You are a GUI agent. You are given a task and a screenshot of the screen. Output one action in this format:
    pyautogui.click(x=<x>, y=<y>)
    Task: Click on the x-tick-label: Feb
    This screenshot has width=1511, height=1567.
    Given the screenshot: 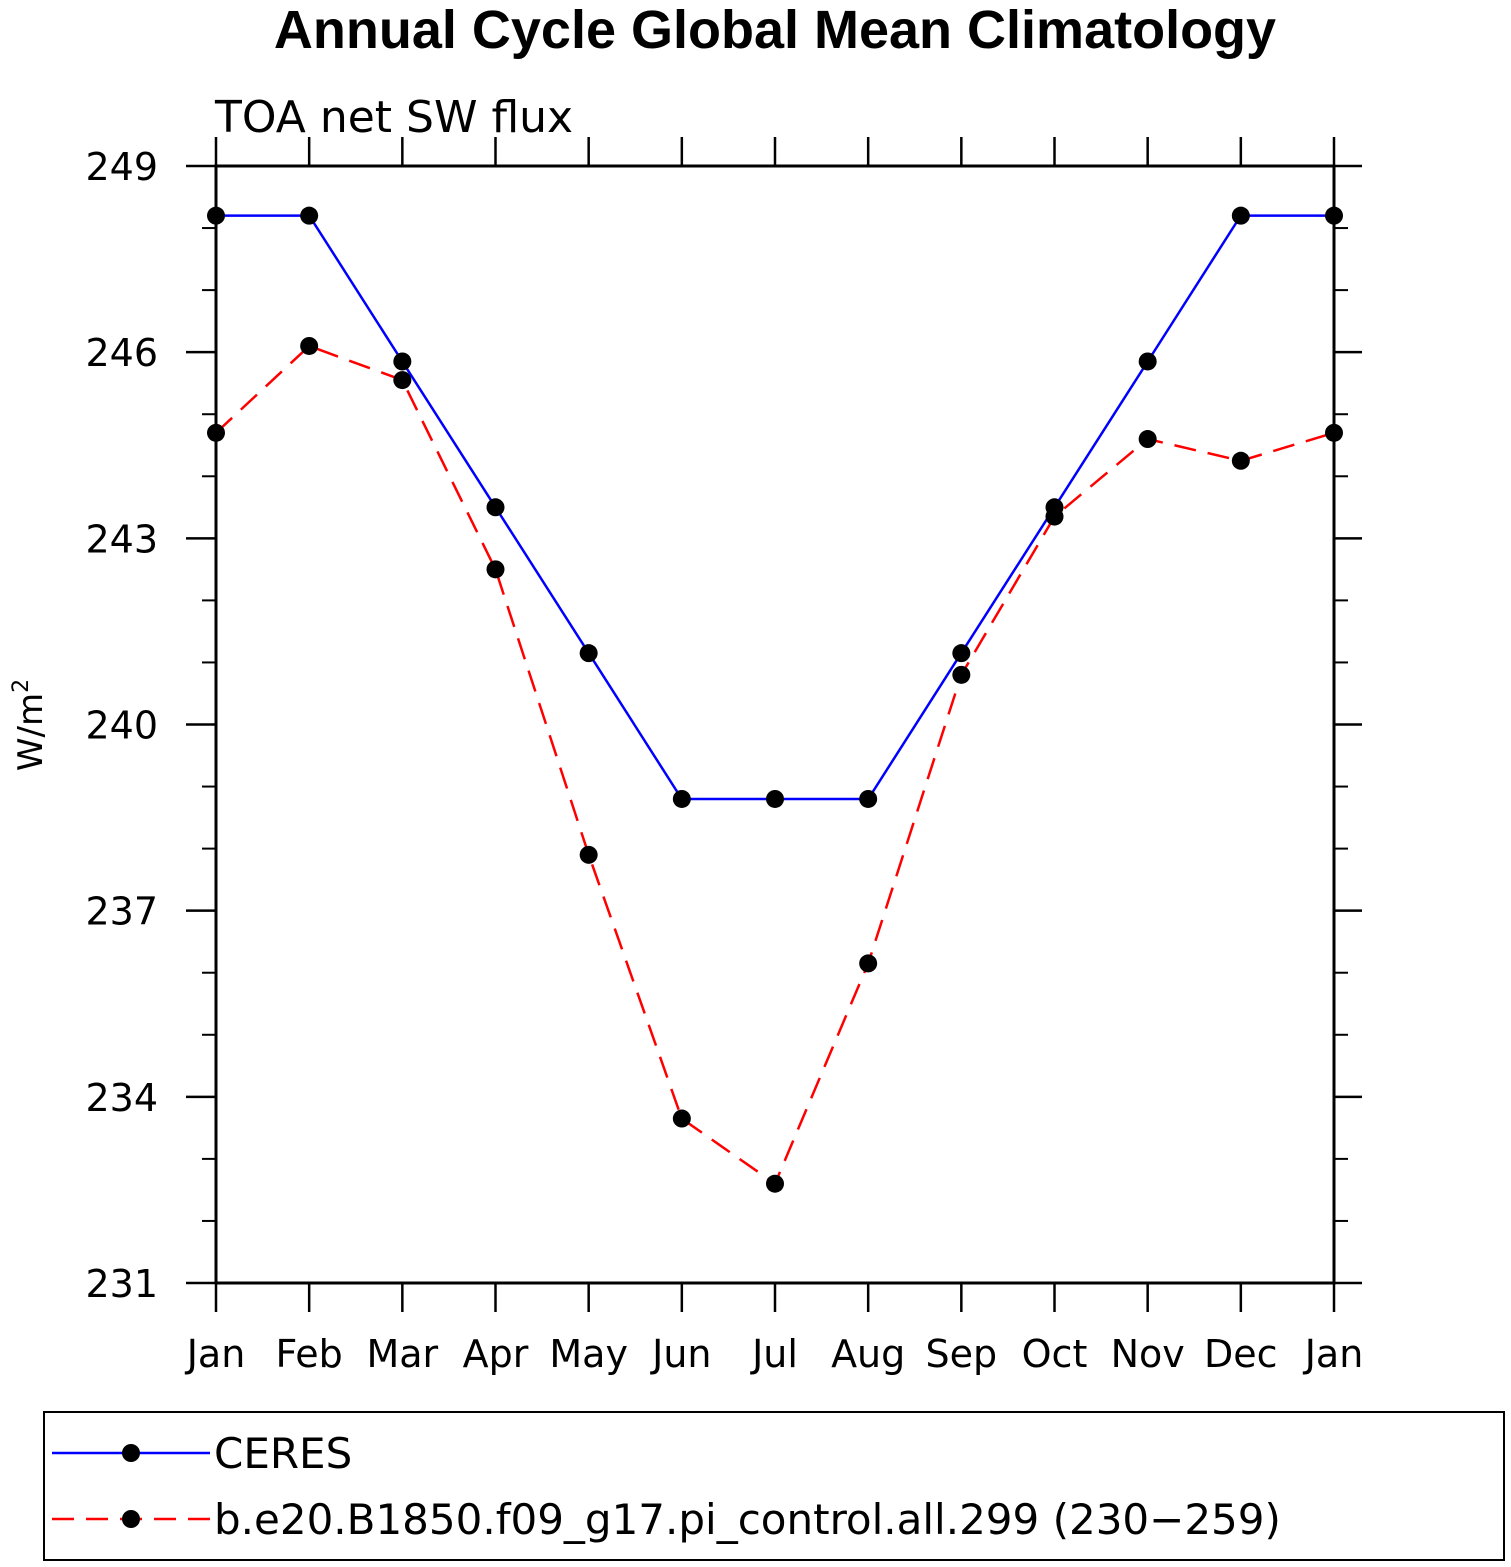 What is the action you would take?
    pyautogui.click(x=309, y=1354)
    